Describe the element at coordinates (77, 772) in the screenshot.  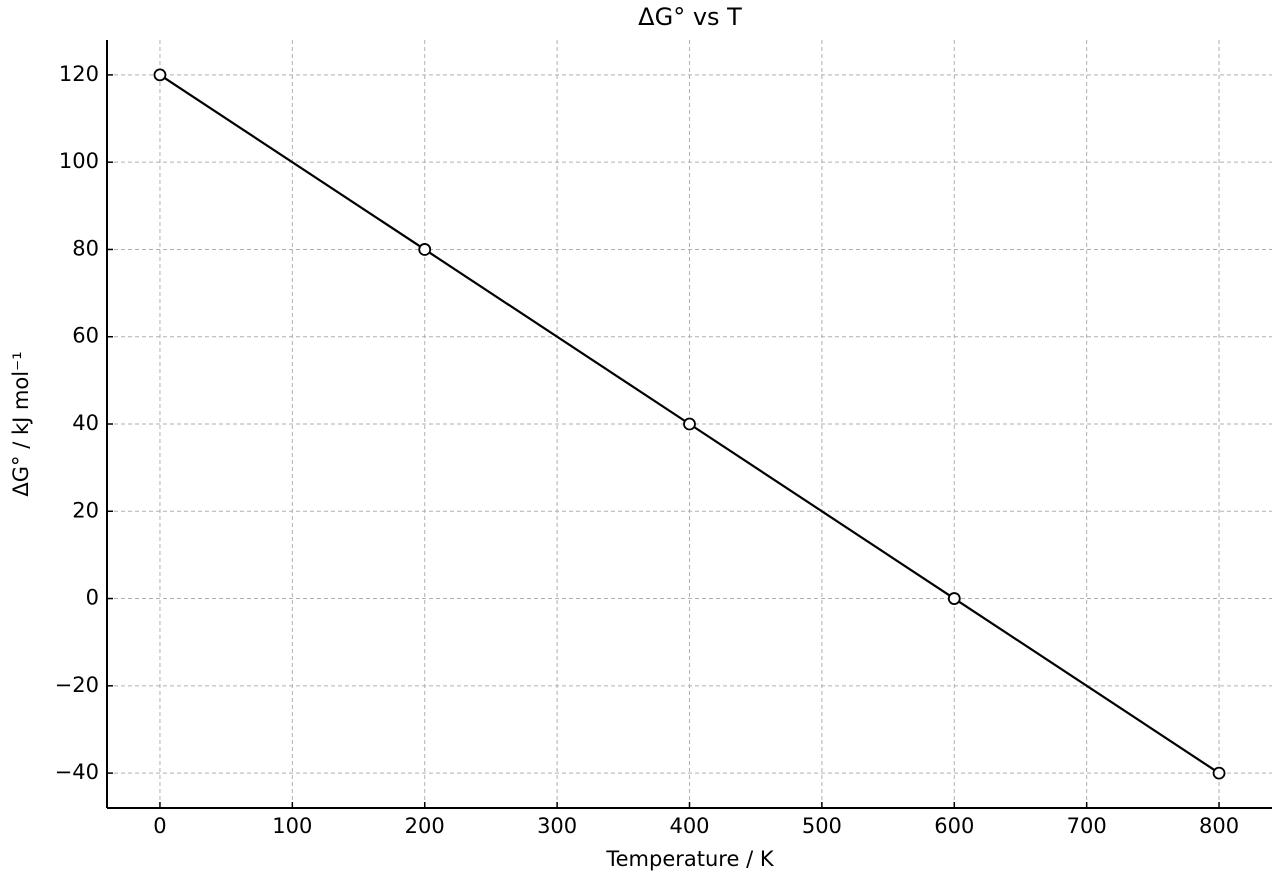
I see `y-tick-label: −40` at that location.